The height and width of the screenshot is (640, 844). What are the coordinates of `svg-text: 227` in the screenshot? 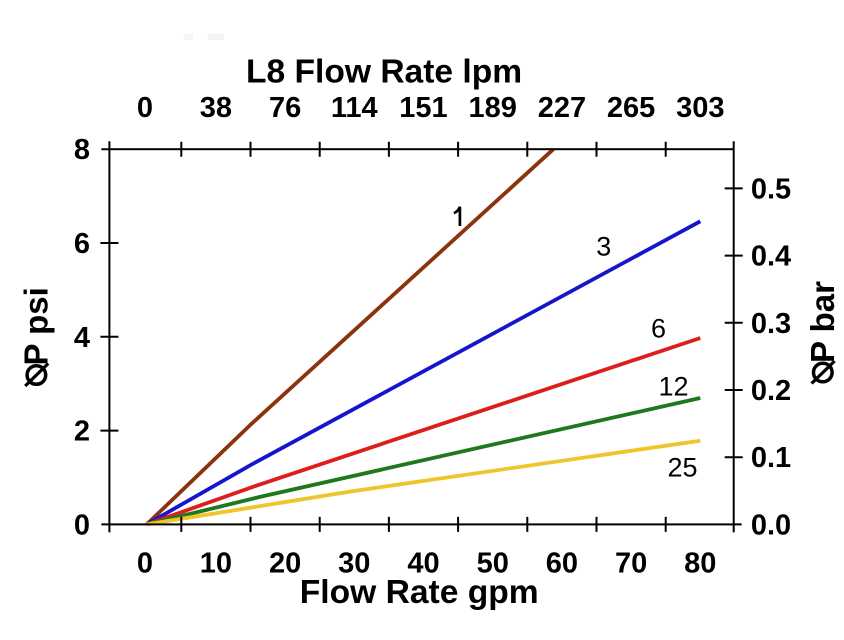 It's located at (562, 108).